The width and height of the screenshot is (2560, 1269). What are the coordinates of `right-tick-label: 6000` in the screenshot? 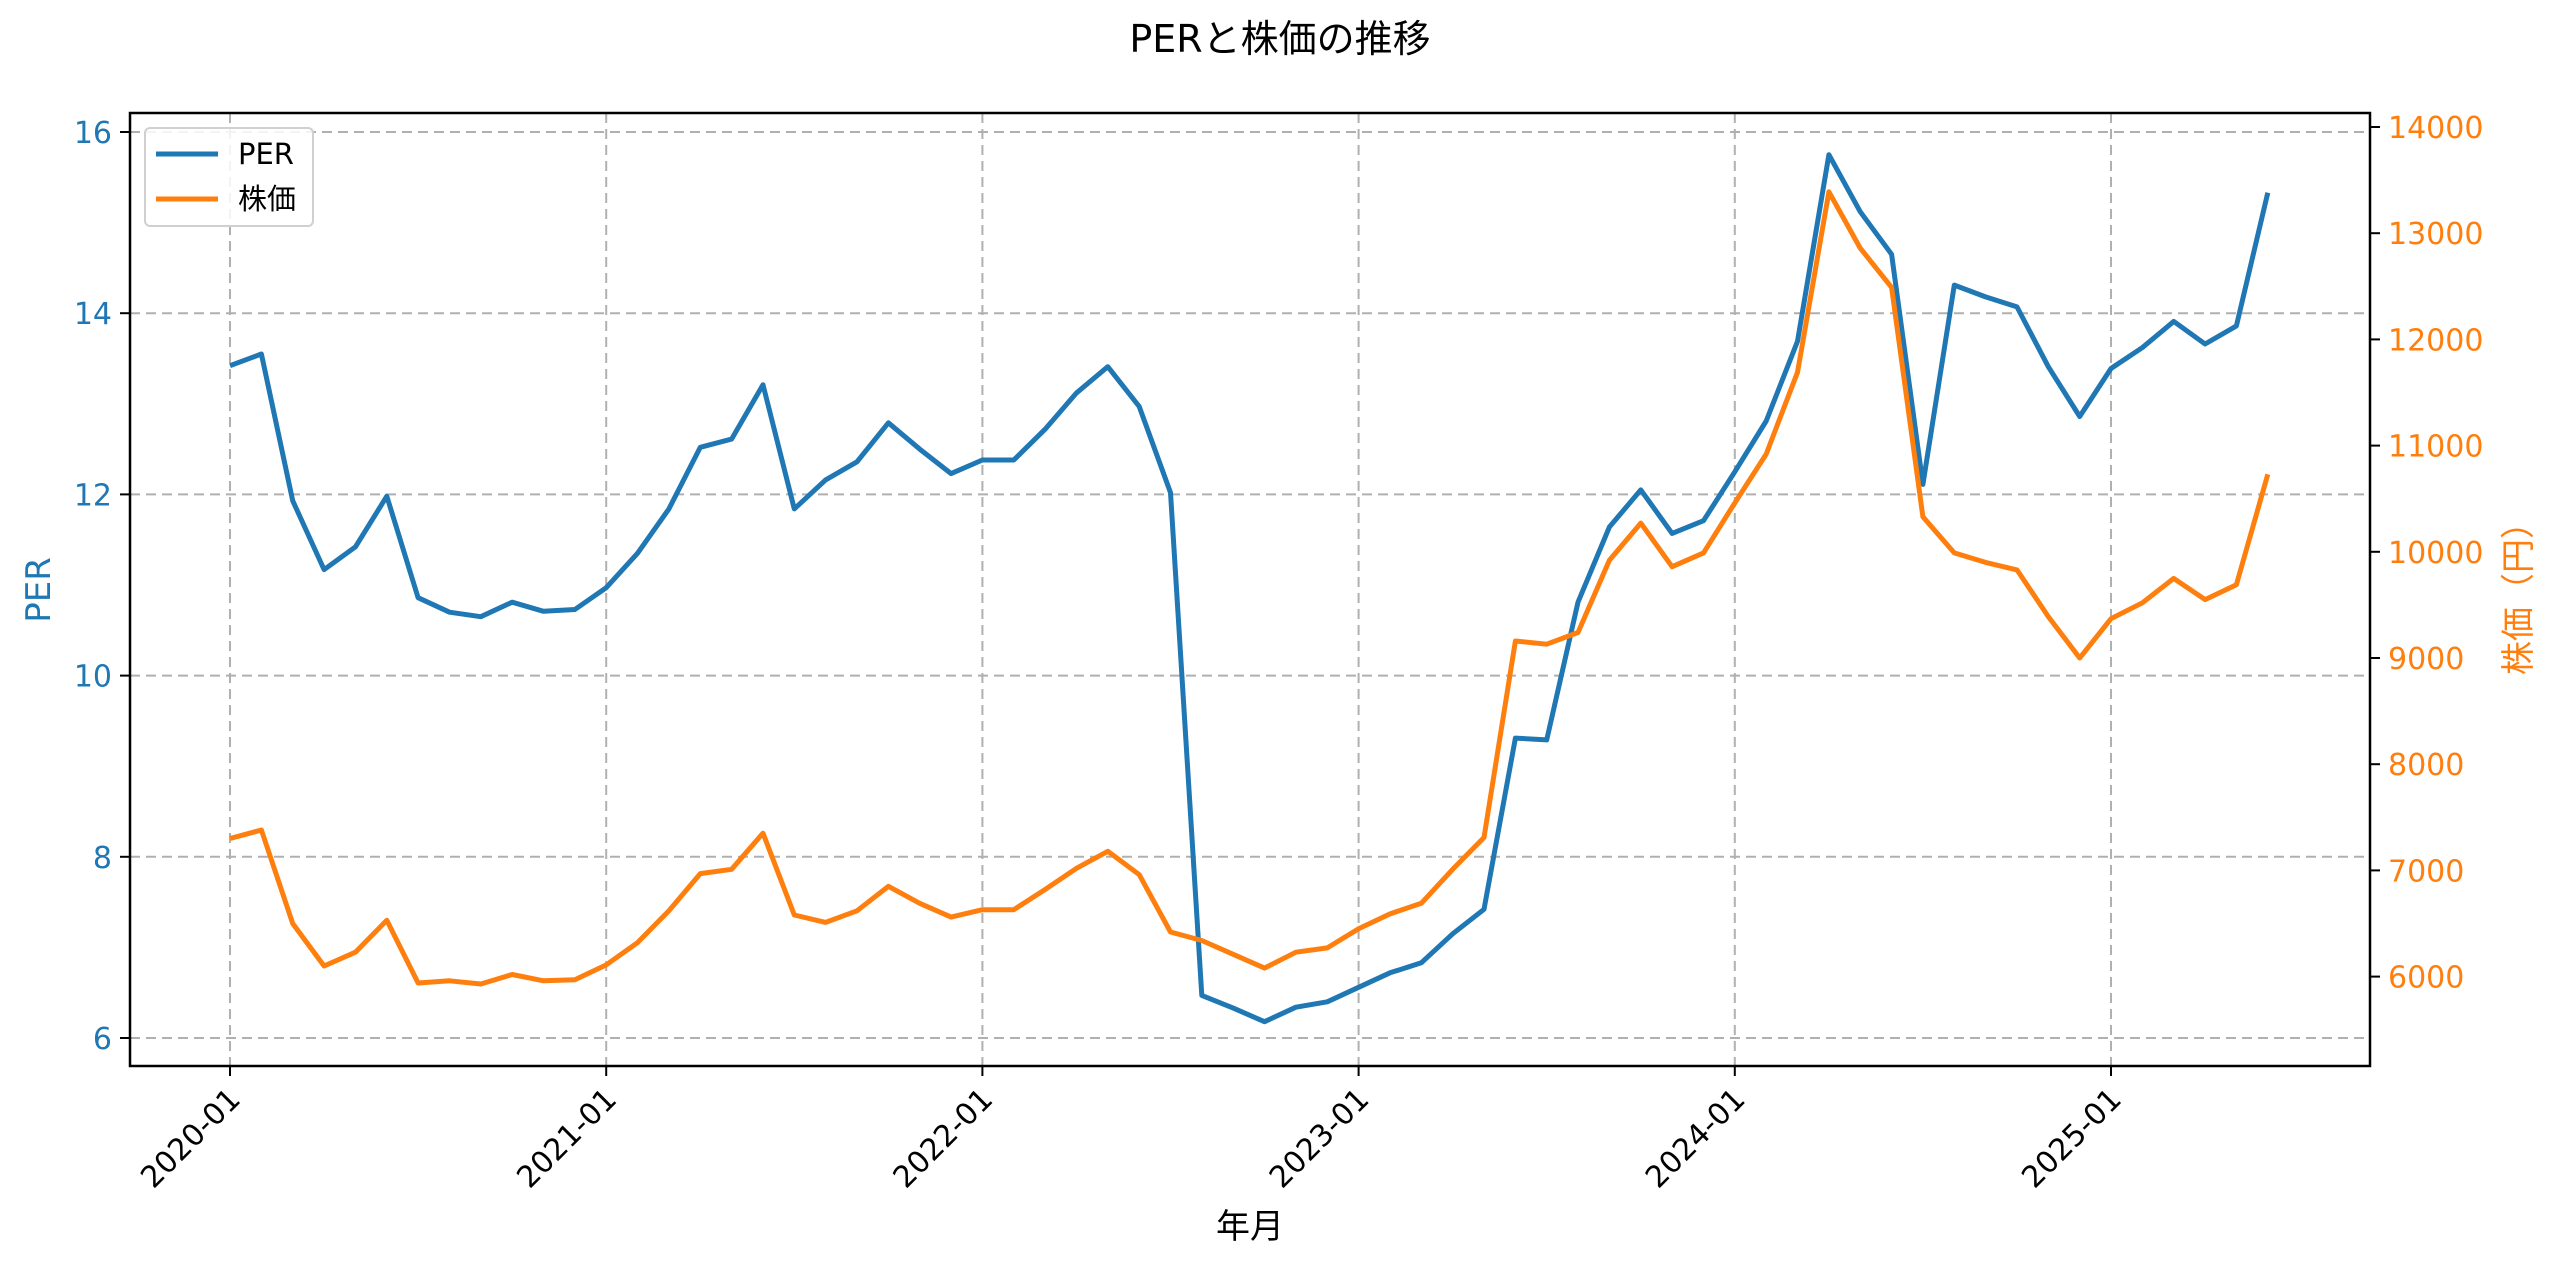 It's located at (2426, 978).